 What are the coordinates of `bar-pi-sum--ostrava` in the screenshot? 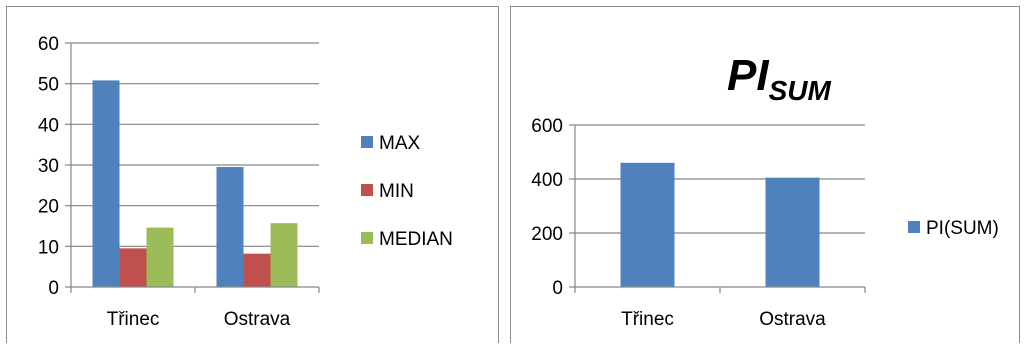 It's located at (792, 232).